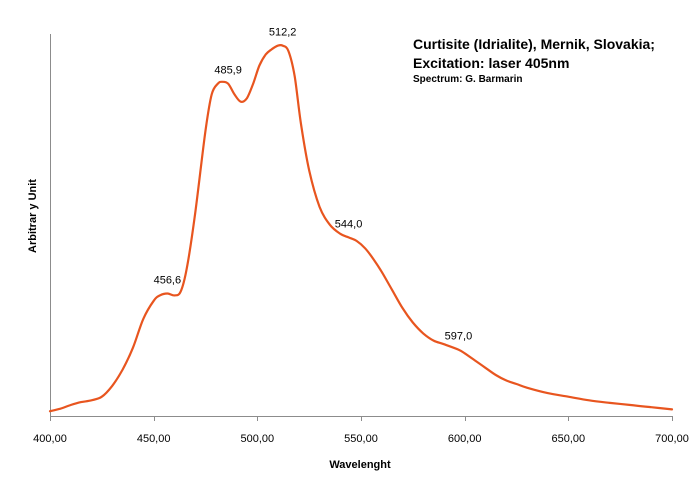 This screenshot has height=487, width=700. What do you see at coordinates (33, 216) in the screenshot?
I see `y-axis-label: Arbitrar y Unit` at bounding box center [33, 216].